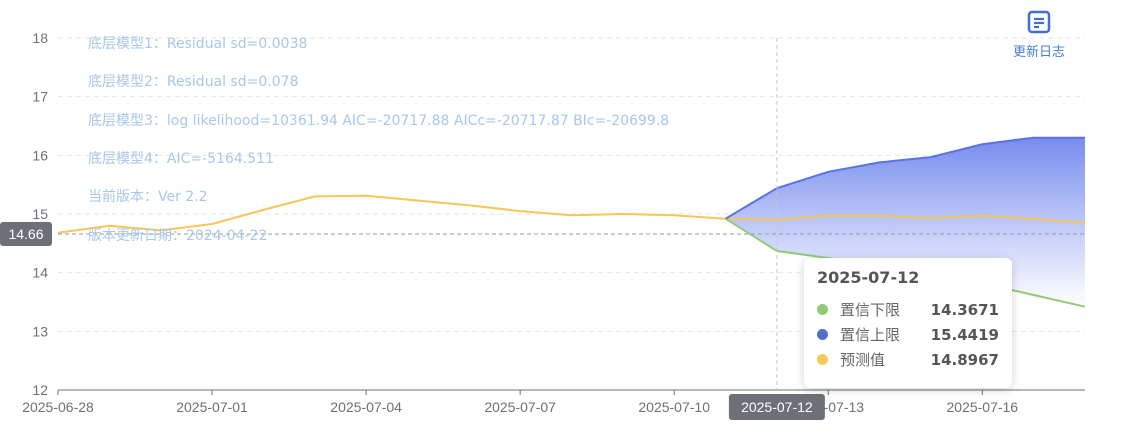  What do you see at coordinates (964, 334) in the screenshot?
I see `tooltip-series-value: 15.4419` at bounding box center [964, 334].